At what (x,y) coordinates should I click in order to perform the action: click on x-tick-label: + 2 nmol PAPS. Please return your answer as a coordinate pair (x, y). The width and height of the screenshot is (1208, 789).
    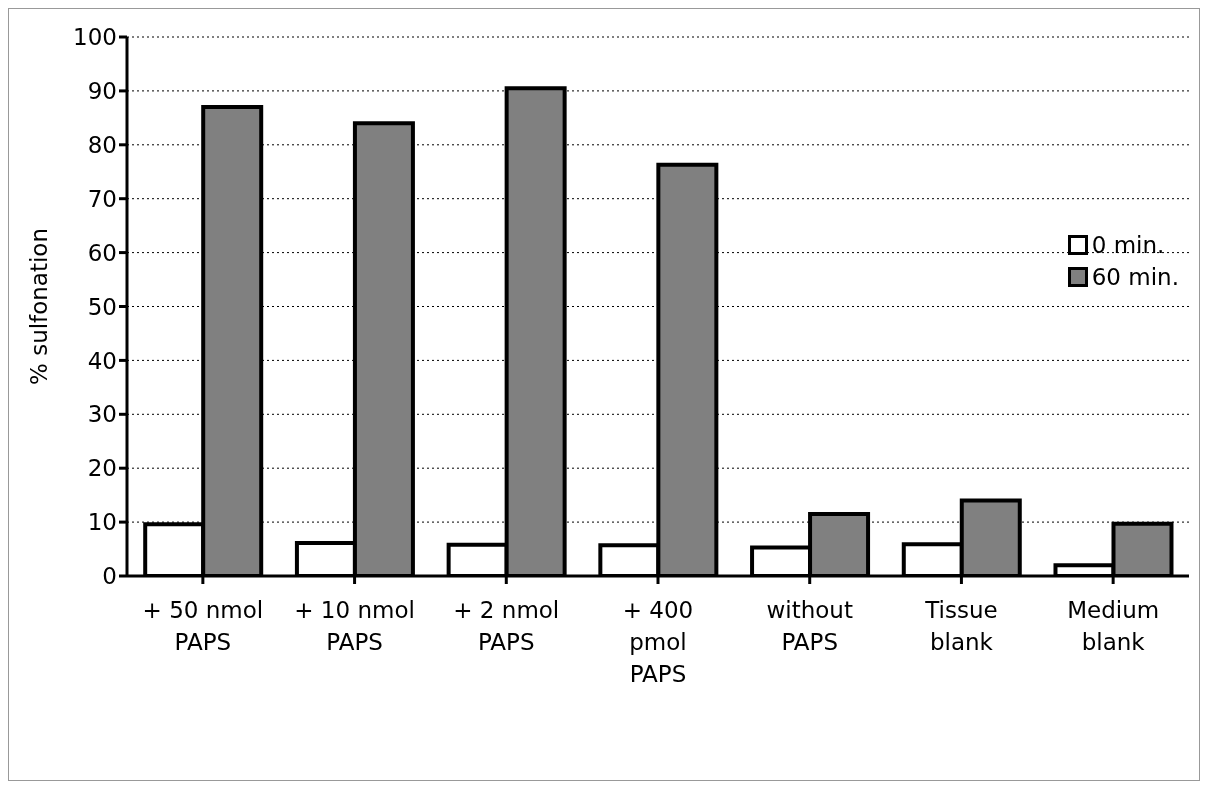
    Looking at the image, I should click on (506, 626).